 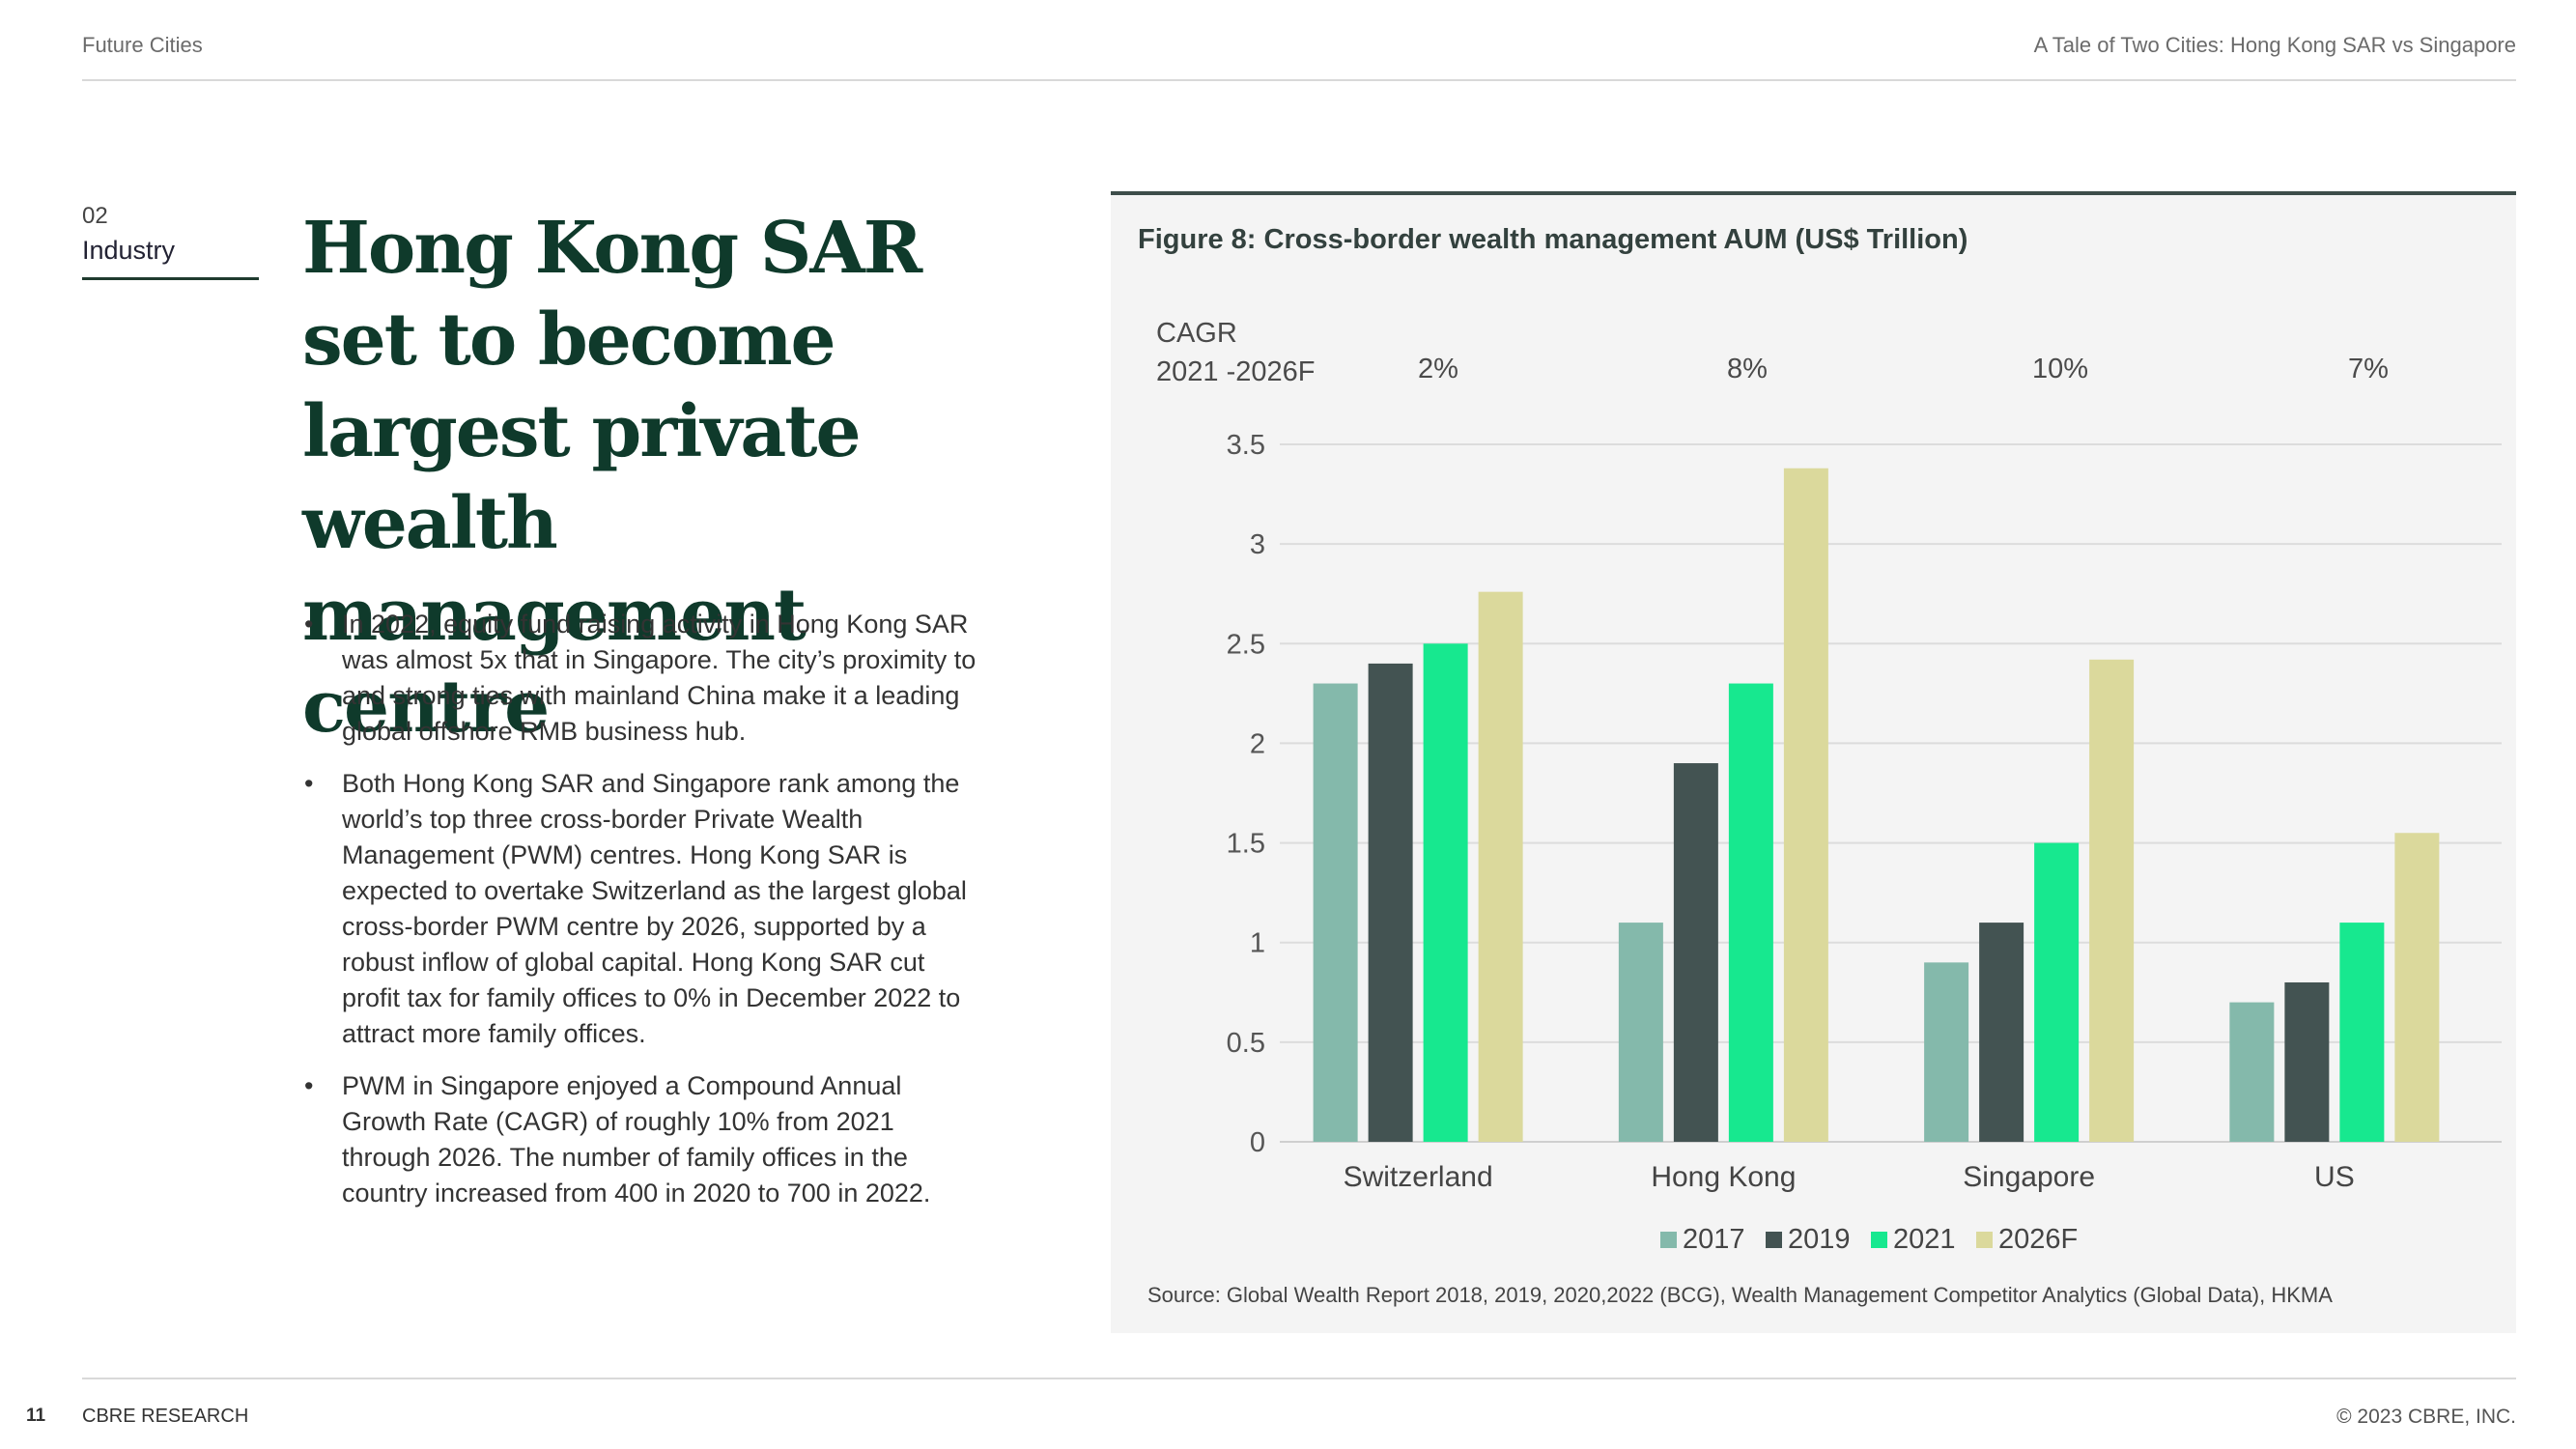 What do you see at coordinates (1879, 1240) in the screenshot?
I see `legend-swatch-2021` at bounding box center [1879, 1240].